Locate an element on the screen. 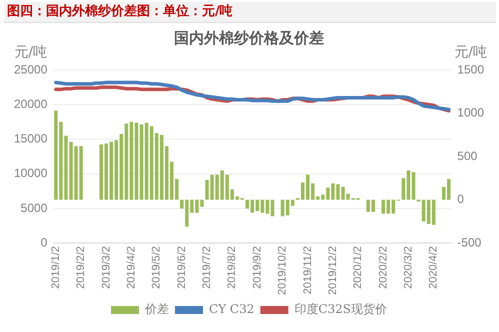 This screenshot has height=332, width=499. y2-tick-label: 0 is located at coordinates (460, 199).